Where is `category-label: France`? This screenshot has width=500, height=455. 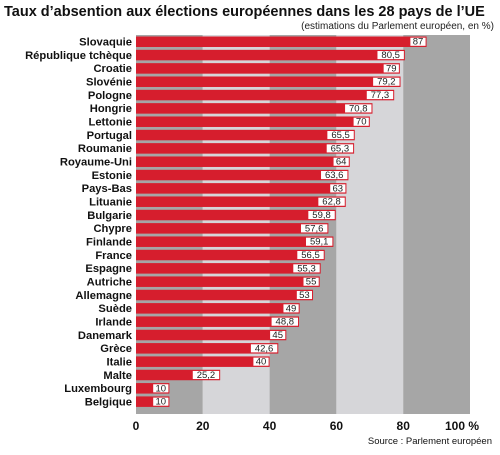
category-label: France is located at coordinates (113, 256).